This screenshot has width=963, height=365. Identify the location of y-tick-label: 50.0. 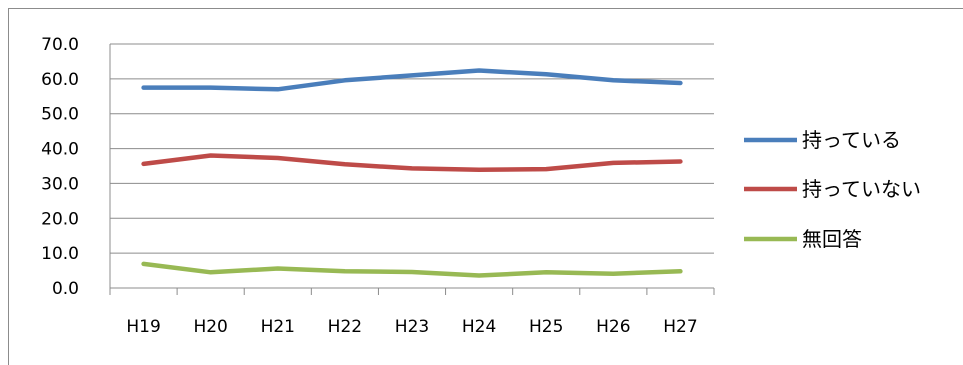
(60, 115).